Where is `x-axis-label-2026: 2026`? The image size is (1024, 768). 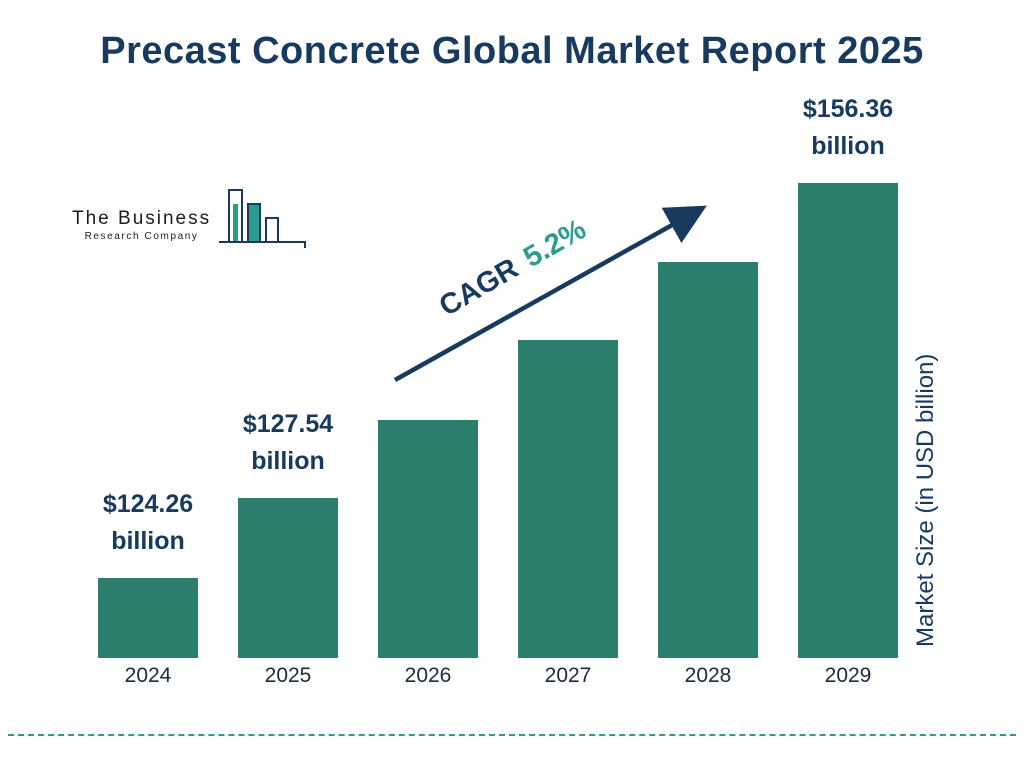
x-axis-label-2026: 2026 is located at coordinates (428, 675).